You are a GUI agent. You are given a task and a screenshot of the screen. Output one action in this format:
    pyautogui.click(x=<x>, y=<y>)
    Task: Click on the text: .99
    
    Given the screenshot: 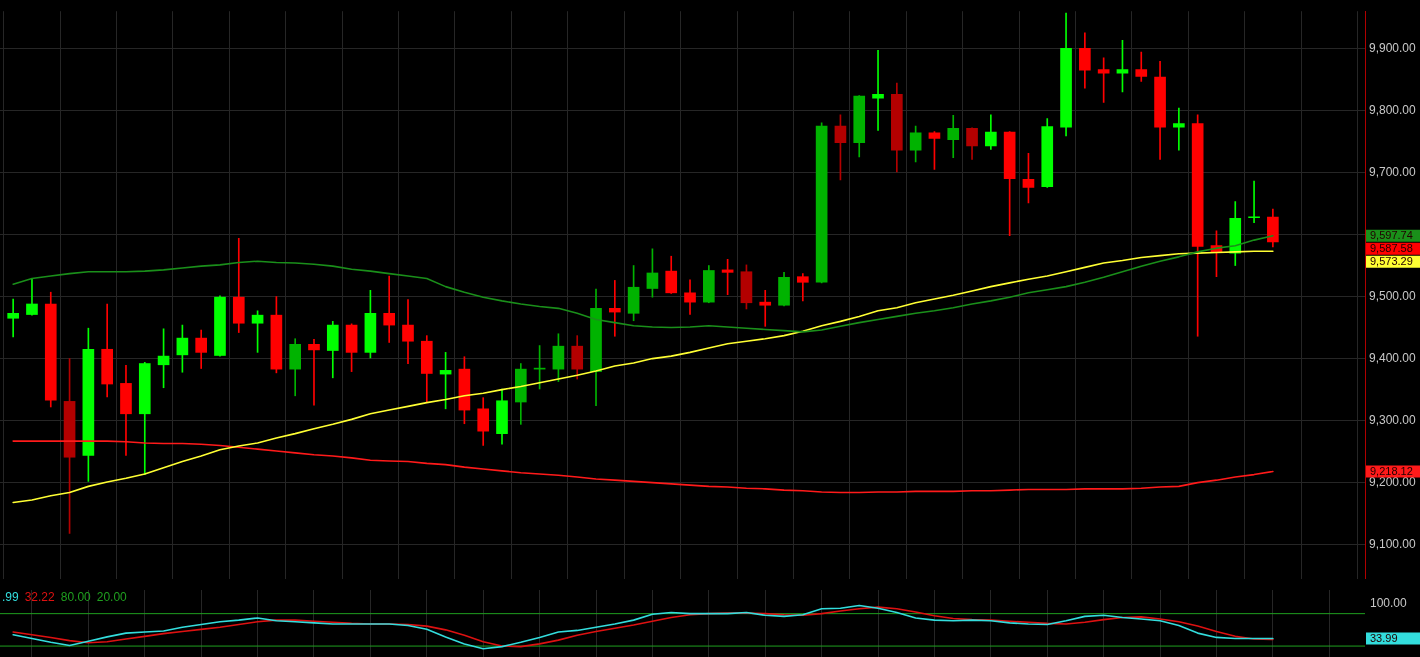 What is the action you would take?
    pyautogui.click(x=11, y=597)
    